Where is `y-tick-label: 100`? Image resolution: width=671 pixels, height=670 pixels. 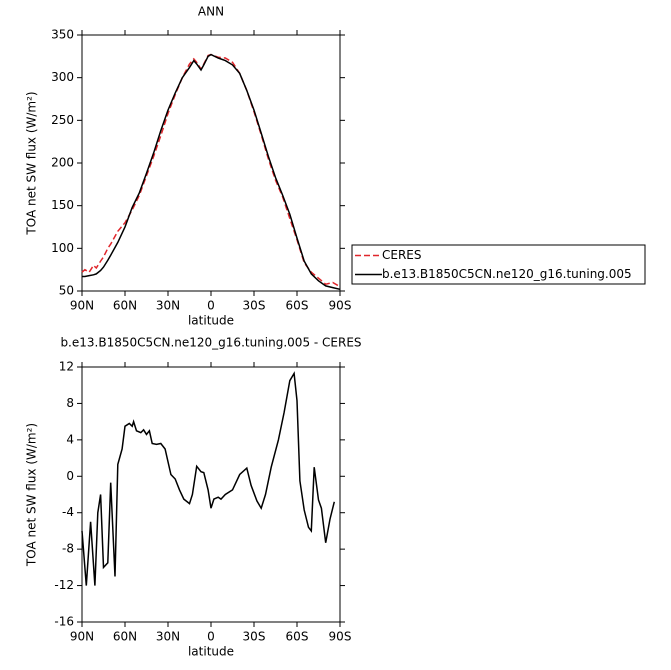 y-tick-label: 100 is located at coordinates (62, 248).